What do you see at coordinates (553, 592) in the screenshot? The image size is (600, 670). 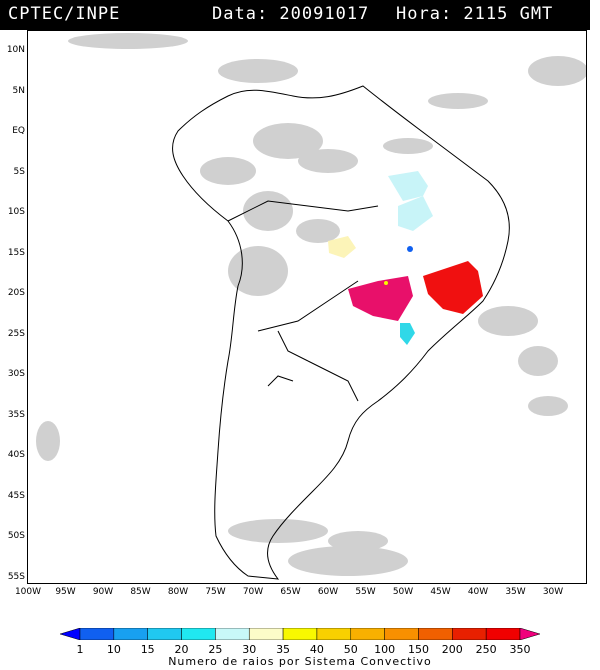 I see `lon-label: 30W` at bounding box center [553, 592].